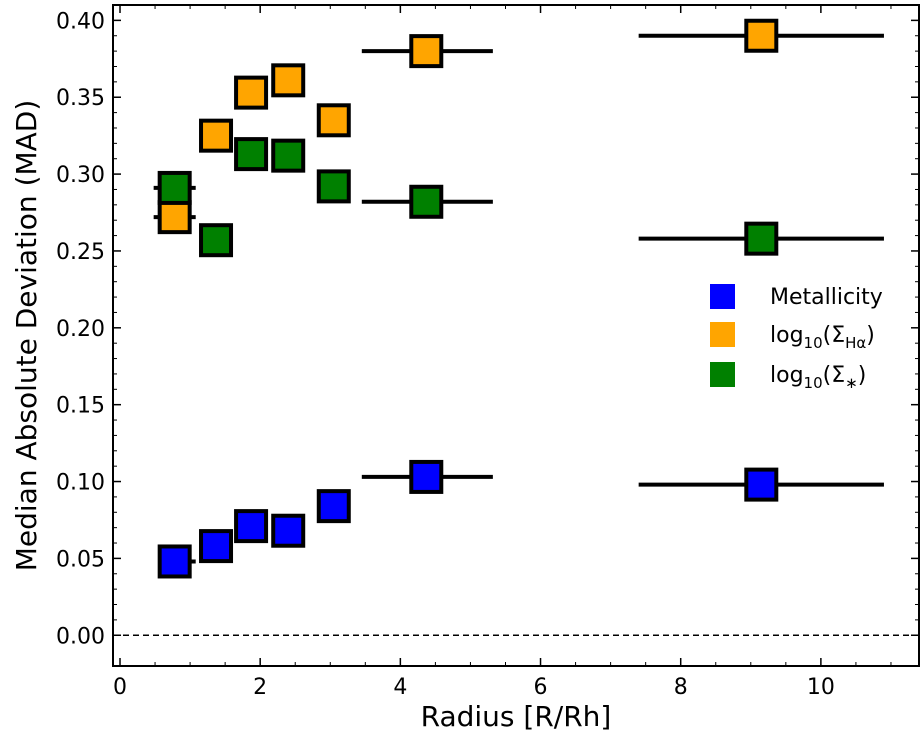 Image resolution: width=921 pixels, height=734 pixels. What do you see at coordinates (333, 120) in the screenshot?
I see `data-point-s1-p4` at bounding box center [333, 120].